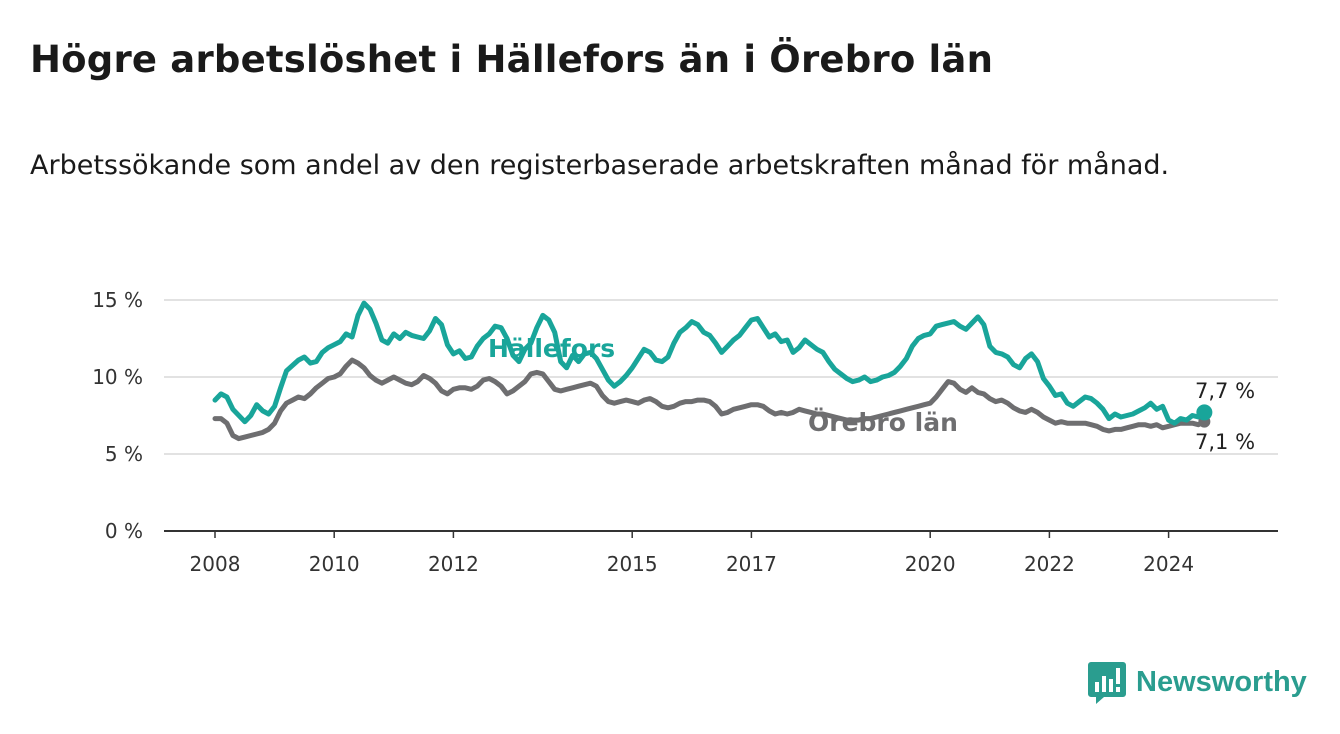 The image size is (1340, 734). I want to click on x-tick-label: 2024, so click(1168, 564).